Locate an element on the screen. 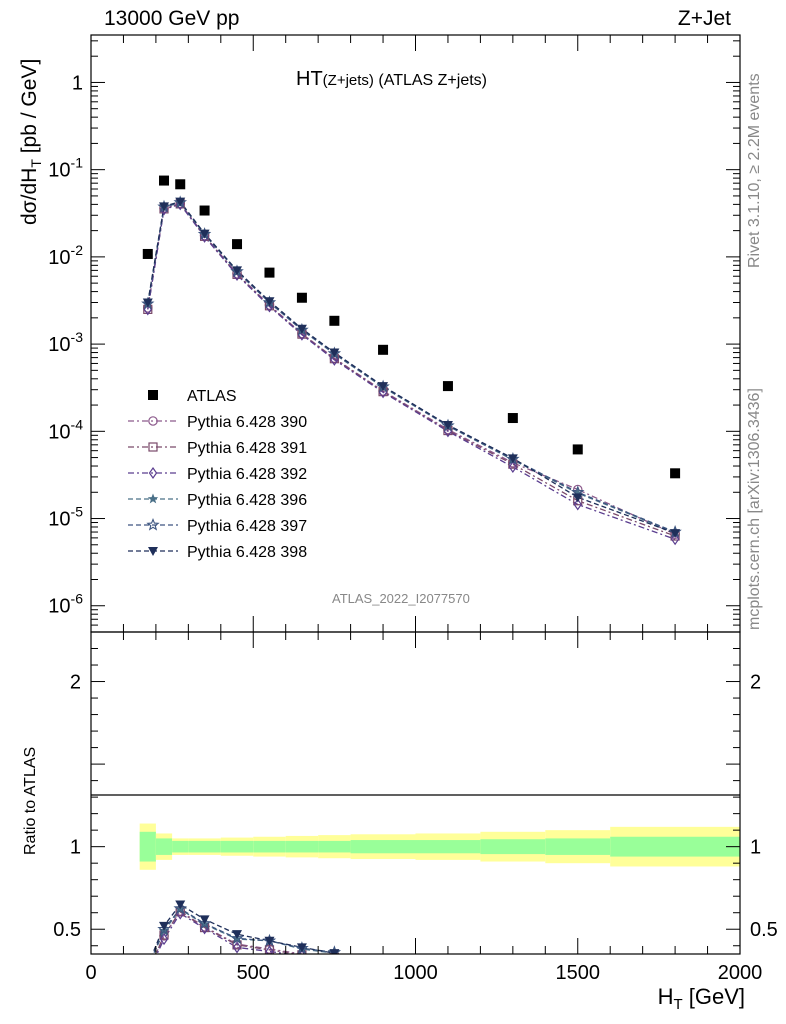 This screenshot has height=1024, width=786. analysis-watermark: ATLAS_2022_I2077570 is located at coordinates (401, 598).